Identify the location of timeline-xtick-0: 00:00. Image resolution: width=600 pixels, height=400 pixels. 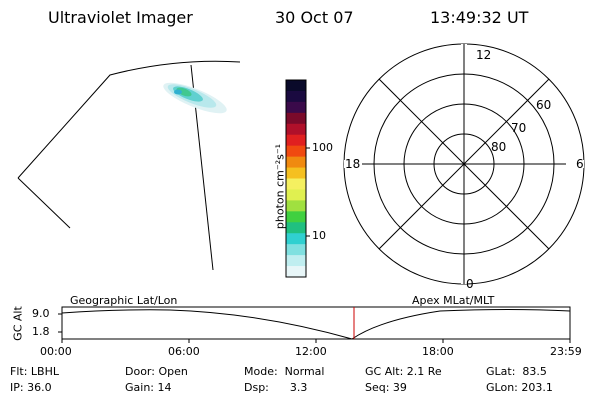
(56, 351).